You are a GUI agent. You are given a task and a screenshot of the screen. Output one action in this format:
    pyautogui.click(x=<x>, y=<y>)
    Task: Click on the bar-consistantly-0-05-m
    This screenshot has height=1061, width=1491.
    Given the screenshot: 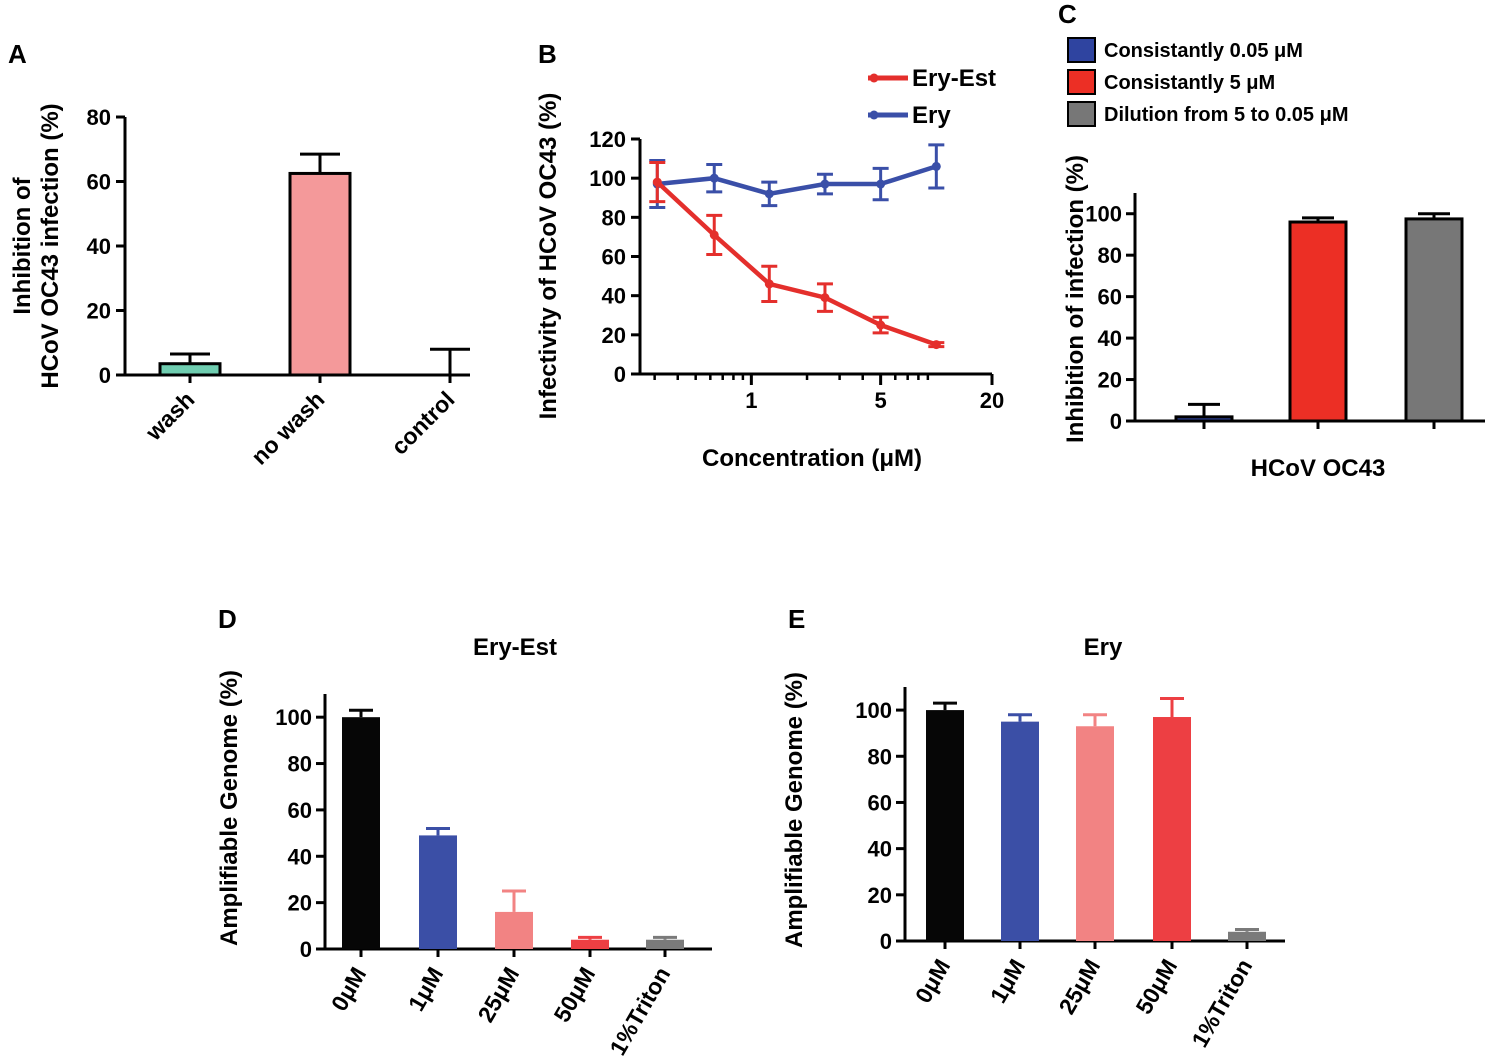 What is the action you would take?
    pyautogui.click(x=1204, y=419)
    